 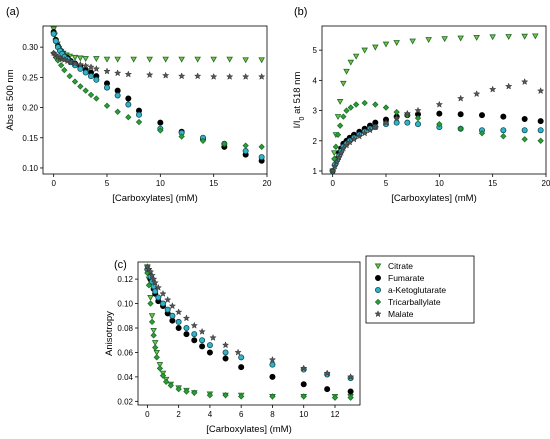 I want to click on series-tricarballylate, so click(x=249, y=335).